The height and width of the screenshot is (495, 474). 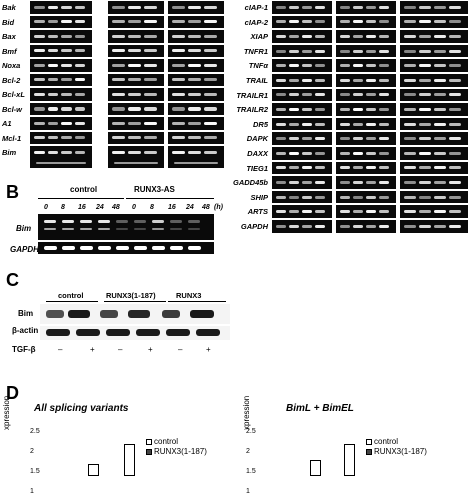 I want to click on gene-label: DR5, so click(x=260, y=124).